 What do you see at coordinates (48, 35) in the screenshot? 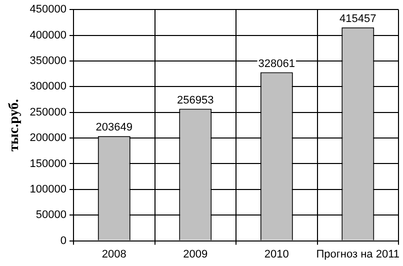
I see `y-tick-label: 400000` at bounding box center [48, 35].